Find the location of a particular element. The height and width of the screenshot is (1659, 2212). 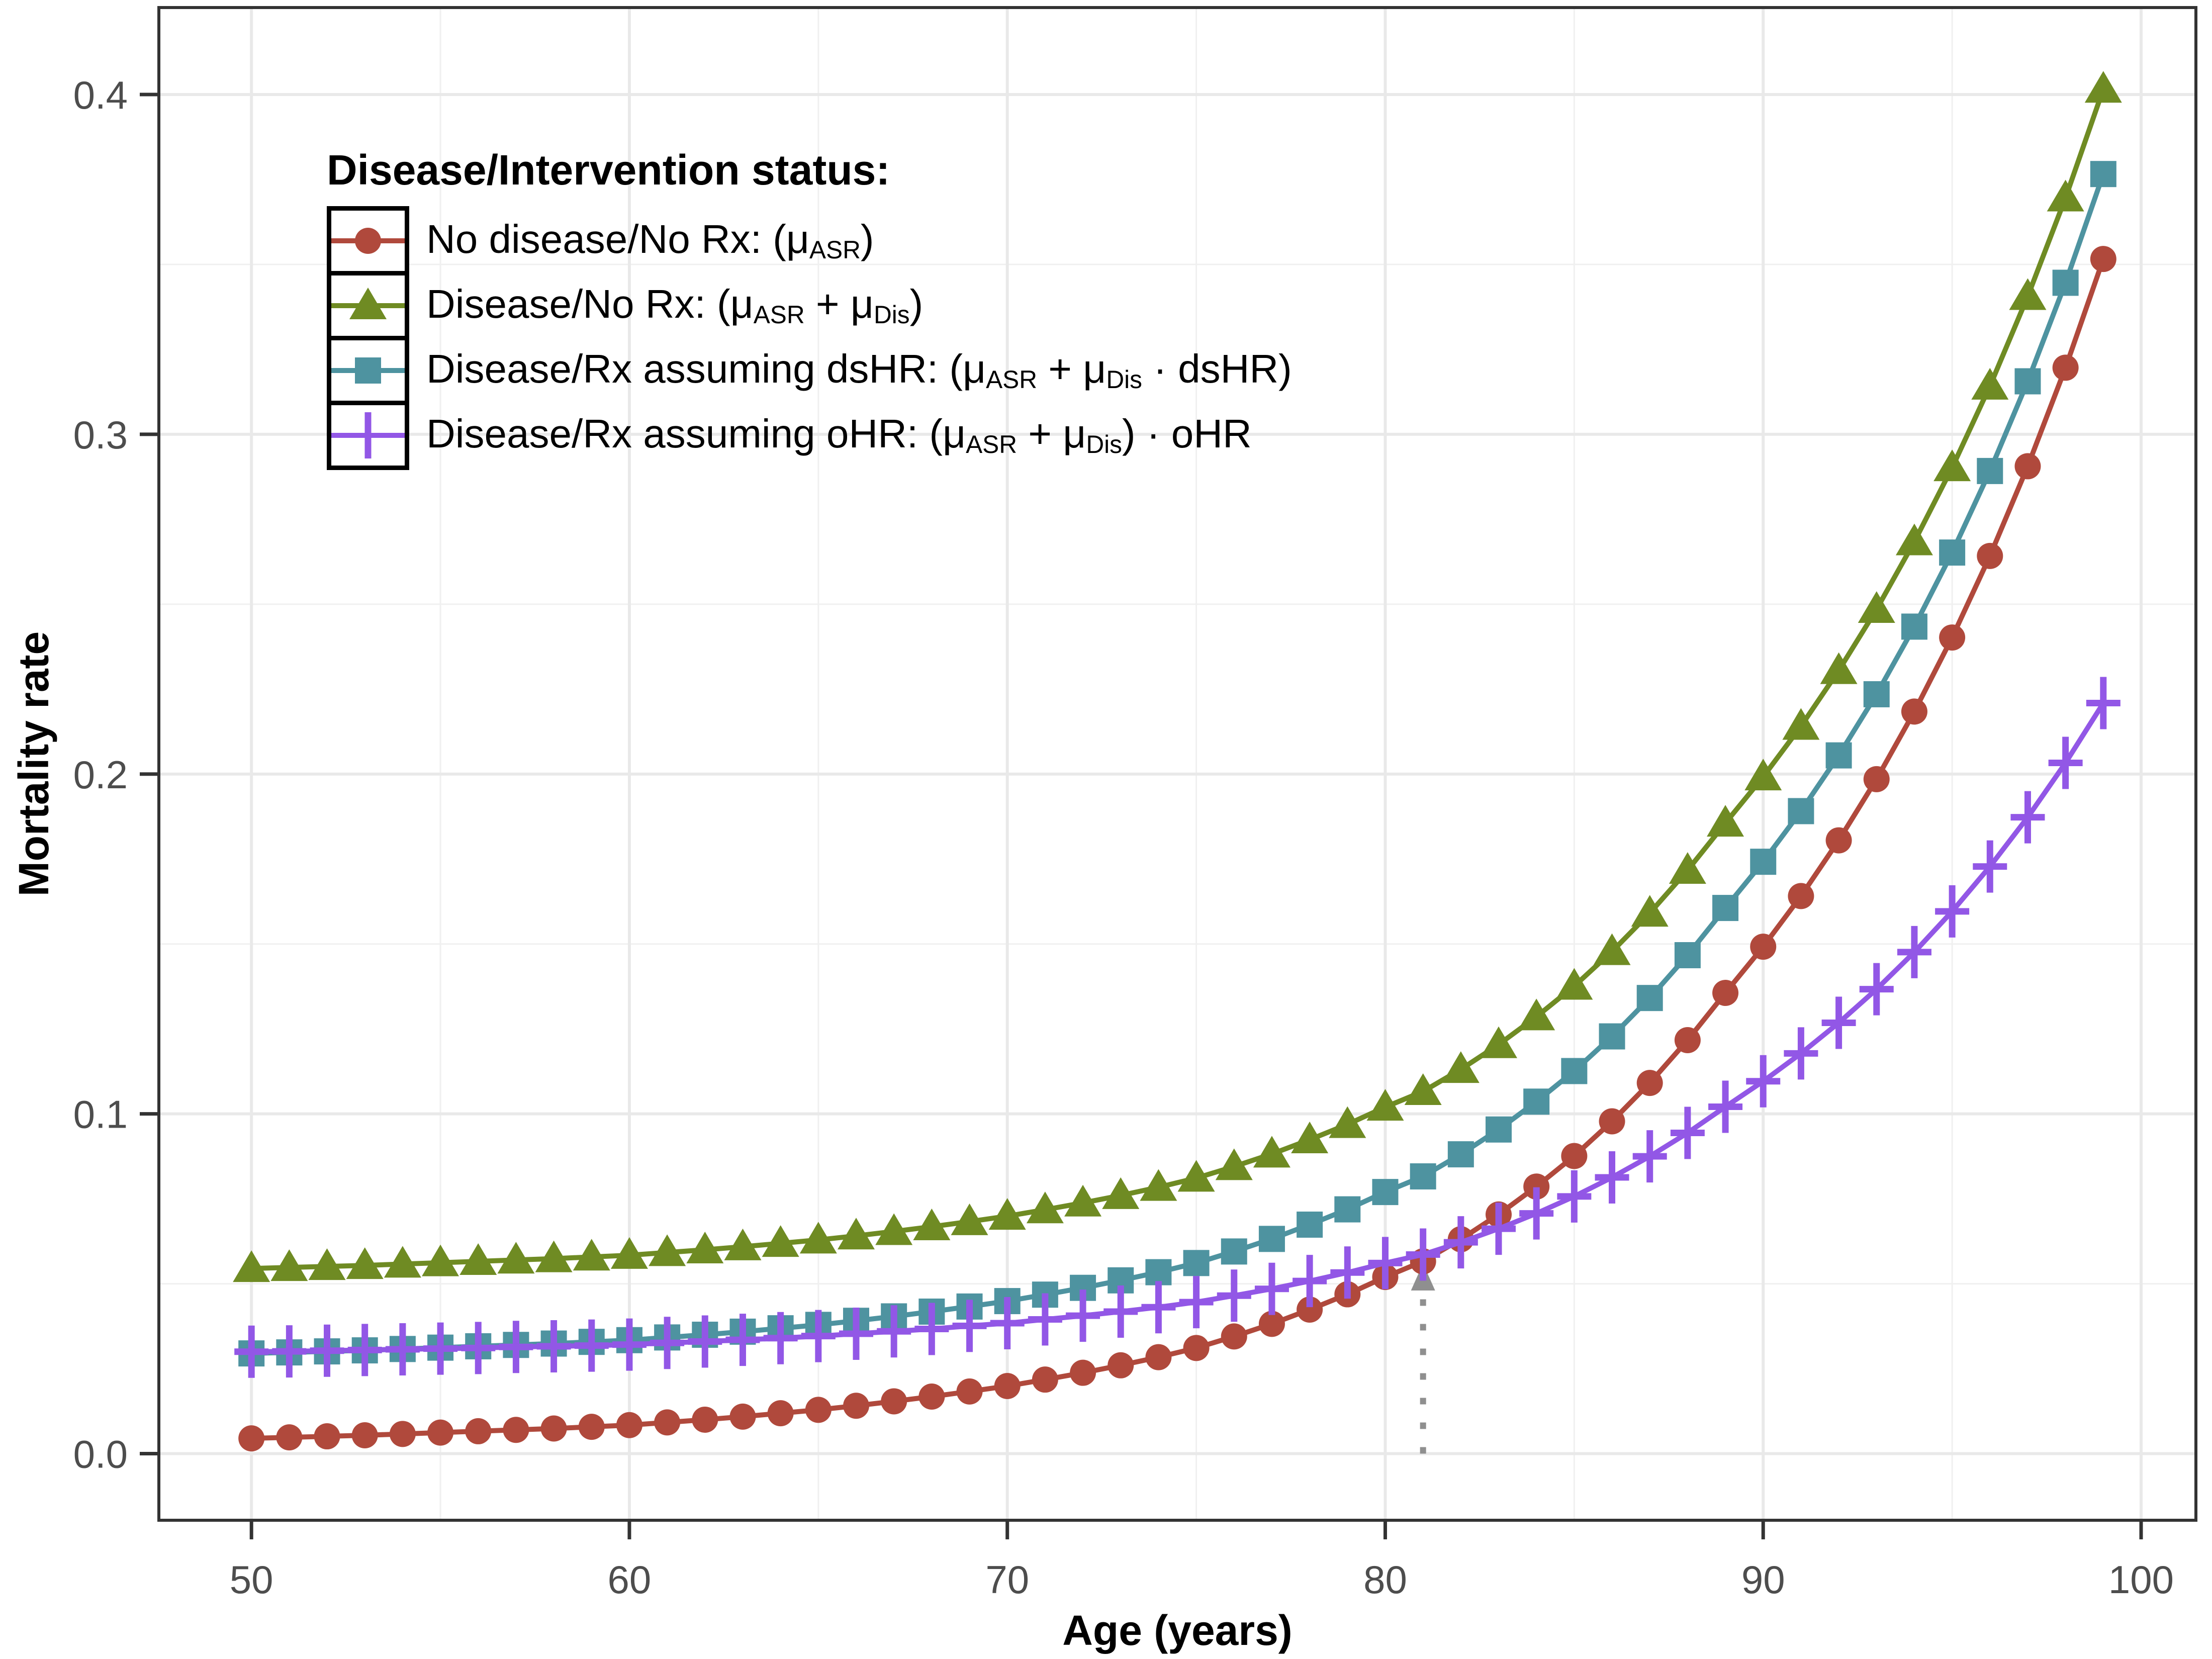

legend-key-square-icon is located at coordinates (368, 371).